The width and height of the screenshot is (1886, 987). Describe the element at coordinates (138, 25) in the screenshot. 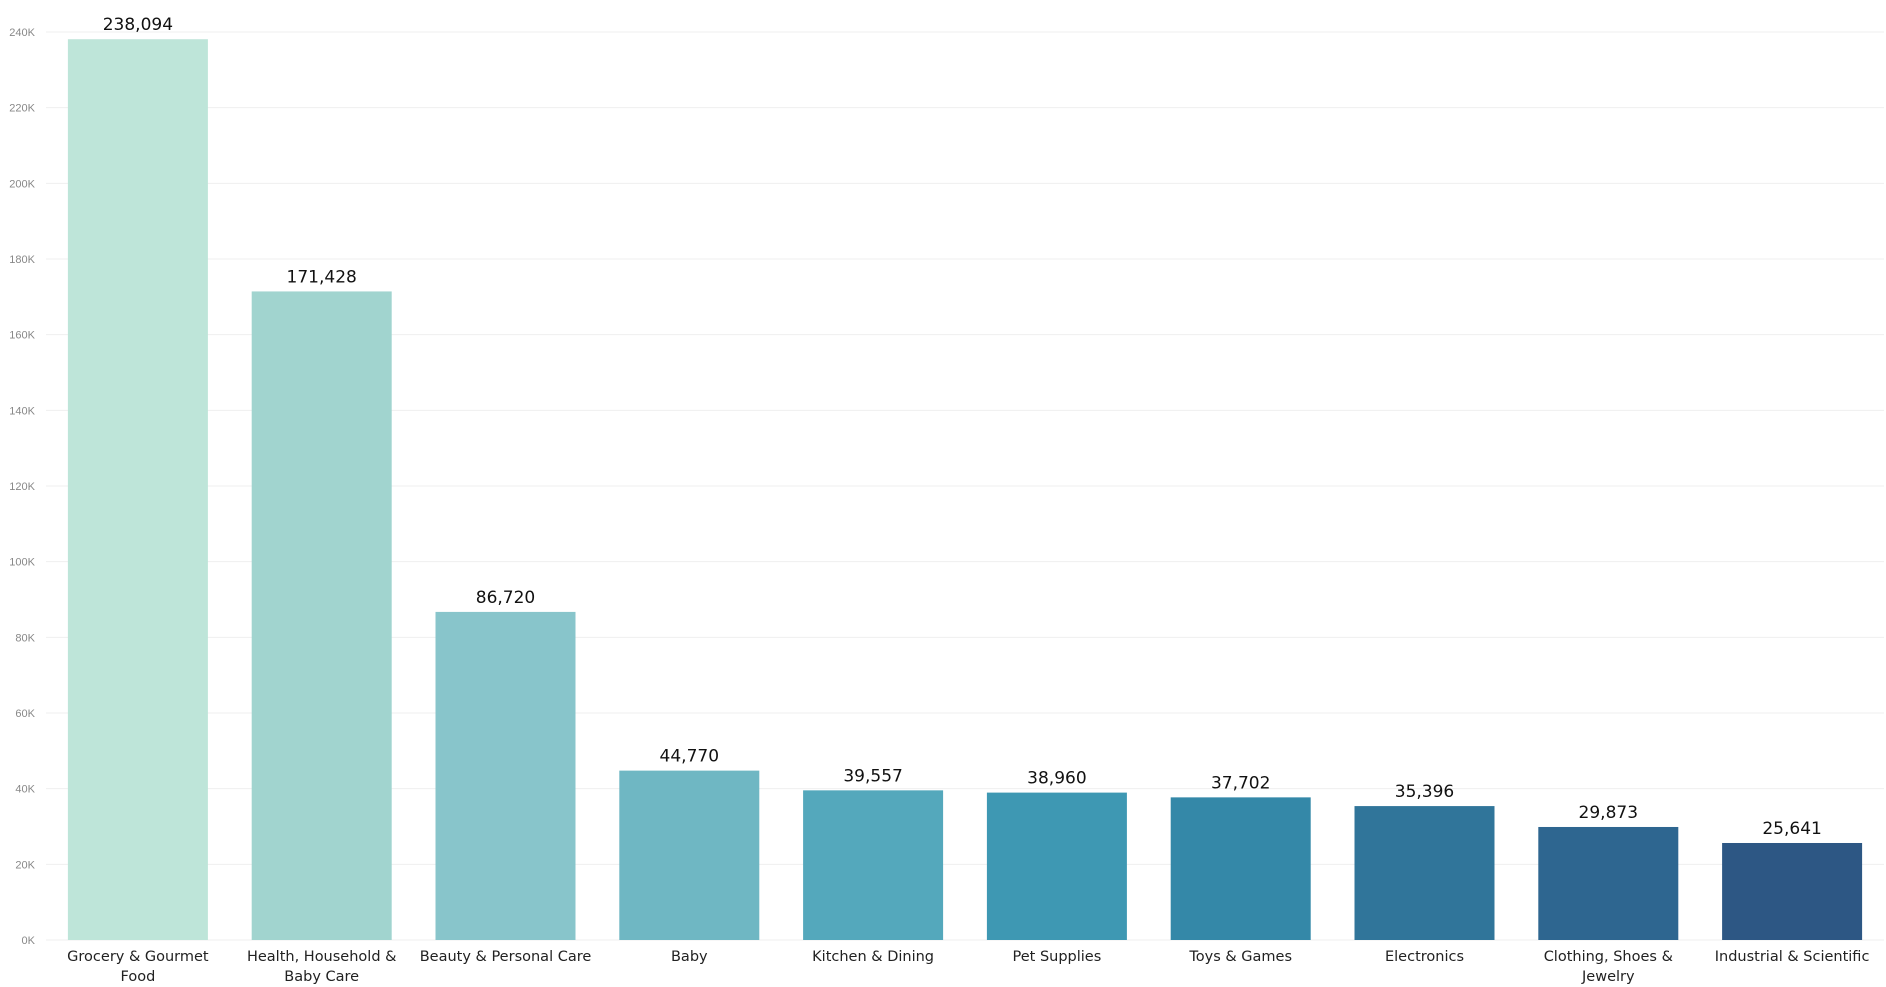

I see `data-label: 238,094` at that location.